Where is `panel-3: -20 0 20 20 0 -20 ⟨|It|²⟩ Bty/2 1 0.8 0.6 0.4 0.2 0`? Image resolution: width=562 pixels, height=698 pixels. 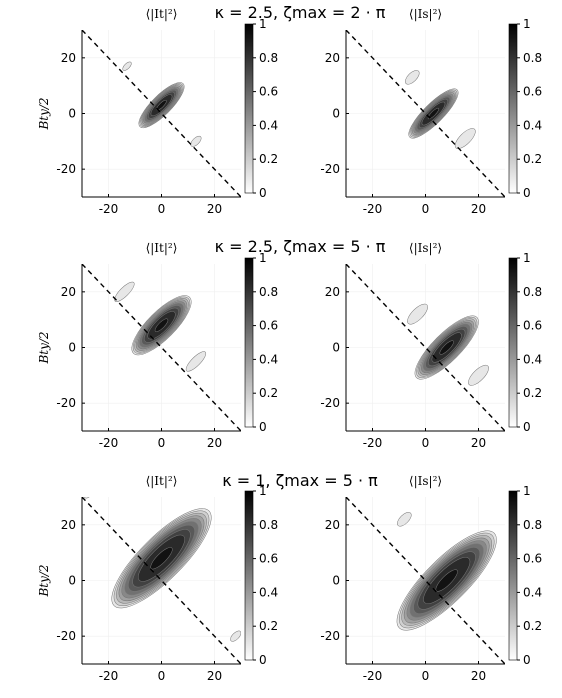
panel-3: -20 0 20 20 0 -20 ⟨|It|²⟩ Bty/2 1 0.8 0.6 0.4 0.2 0 is located at coordinates (157, 345).